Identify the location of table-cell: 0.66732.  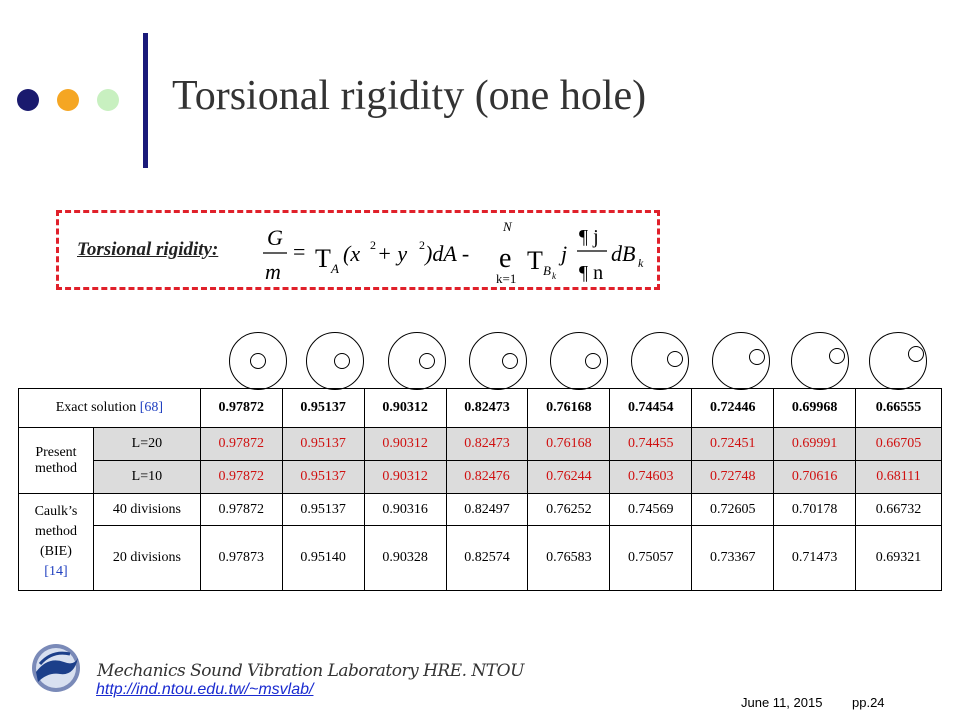
(898, 509).